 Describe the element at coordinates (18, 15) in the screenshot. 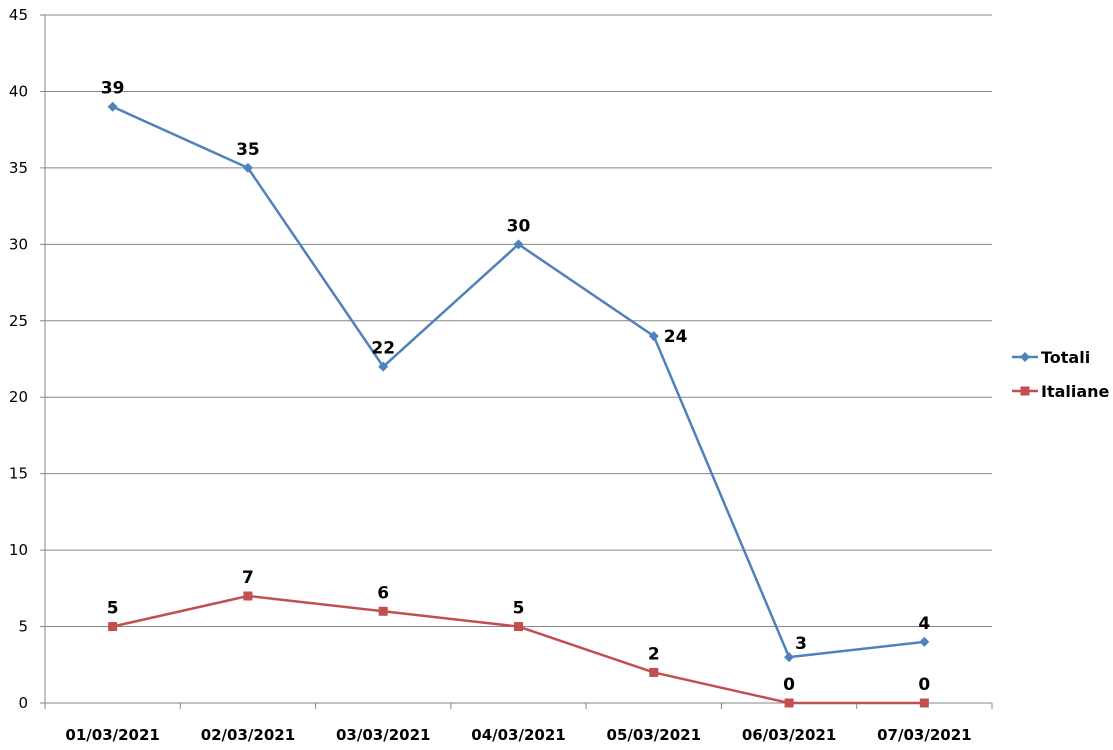

I see `y-tick-label: 45` at that location.